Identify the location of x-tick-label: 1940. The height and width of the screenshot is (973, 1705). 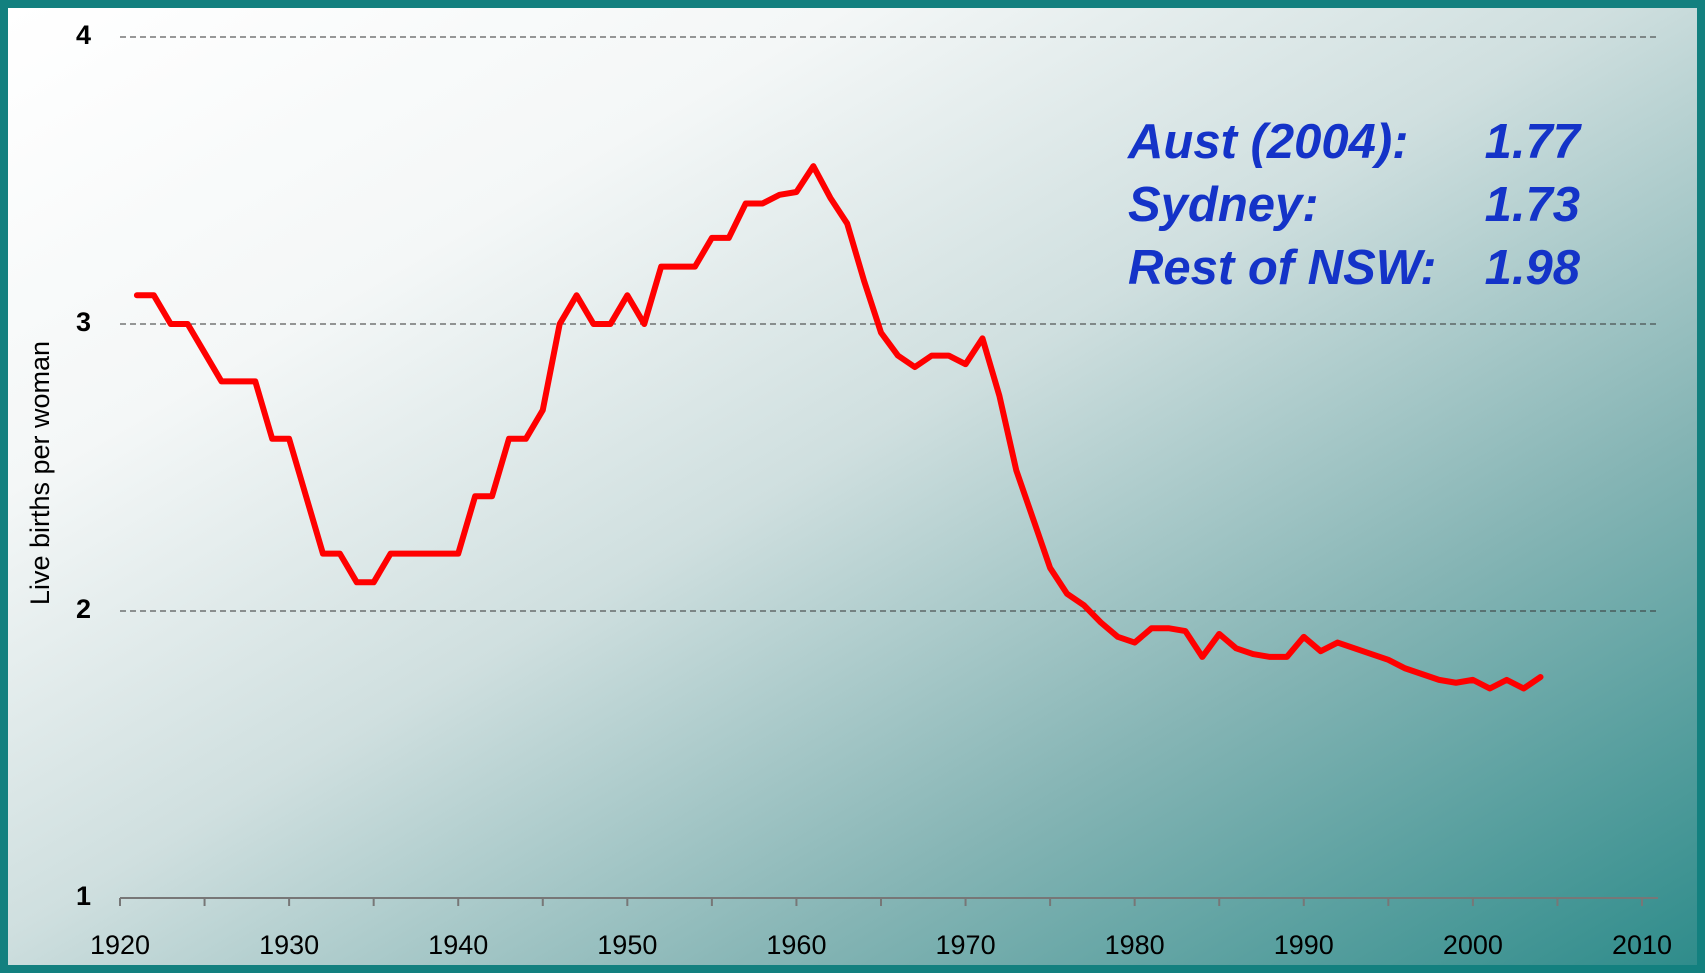
(458, 945).